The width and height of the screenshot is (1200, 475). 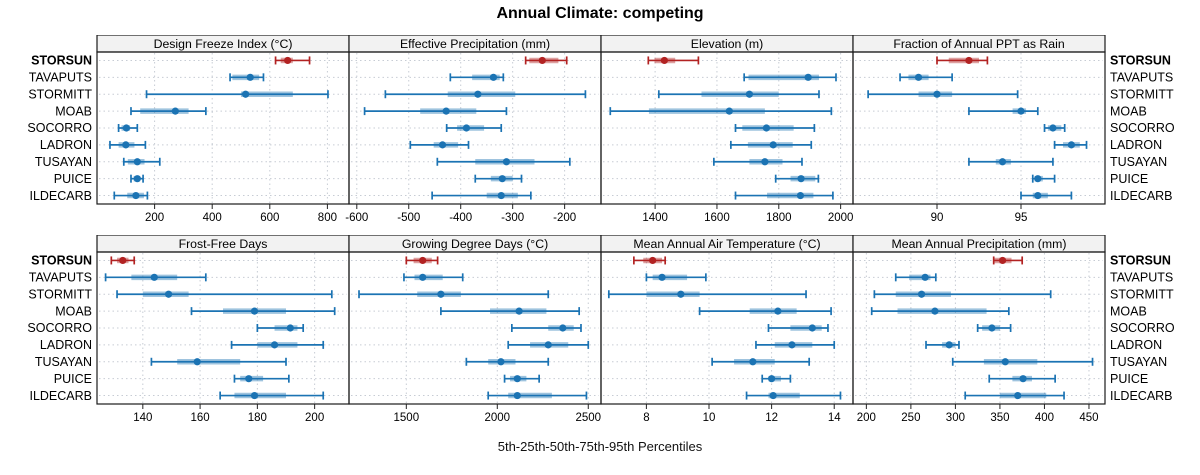 What do you see at coordinates (257, 418) in the screenshot?
I see `axis-tick-label: 180` at bounding box center [257, 418].